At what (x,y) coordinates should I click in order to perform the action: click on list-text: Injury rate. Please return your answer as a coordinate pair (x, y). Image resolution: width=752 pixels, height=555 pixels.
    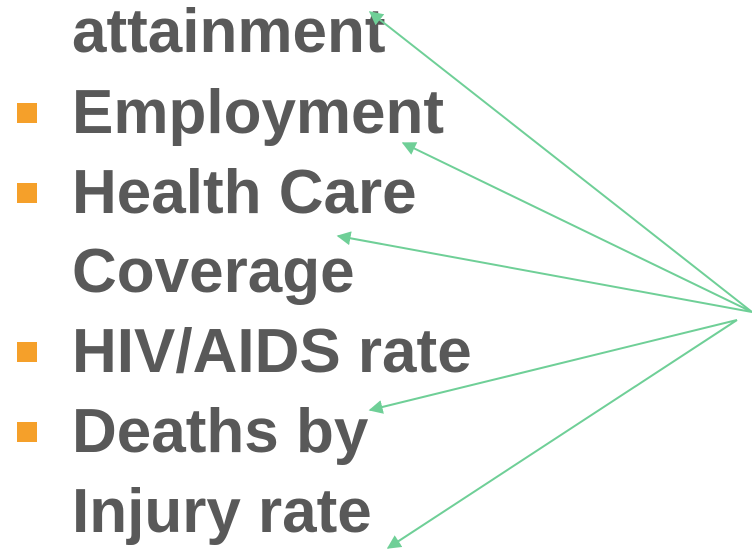
    Looking at the image, I should click on (222, 511).